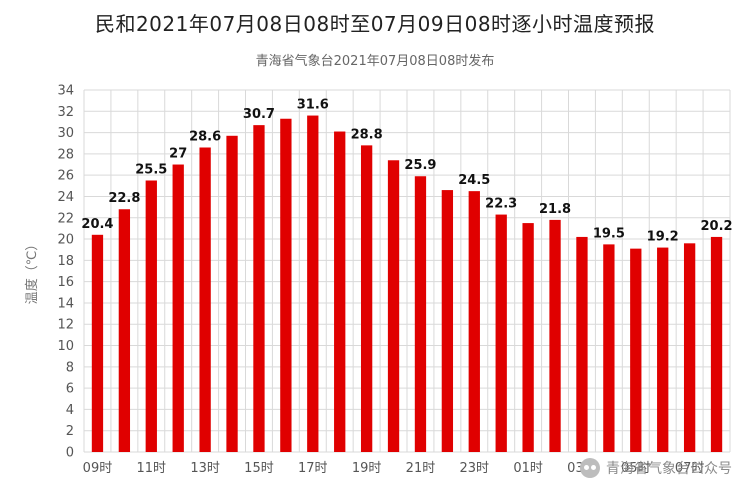 The height and width of the screenshot is (500, 750). What do you see at coordinates (65, 240) in the screenshot?
I see `y-tick-label: 20` at bounding box center [65, 240].